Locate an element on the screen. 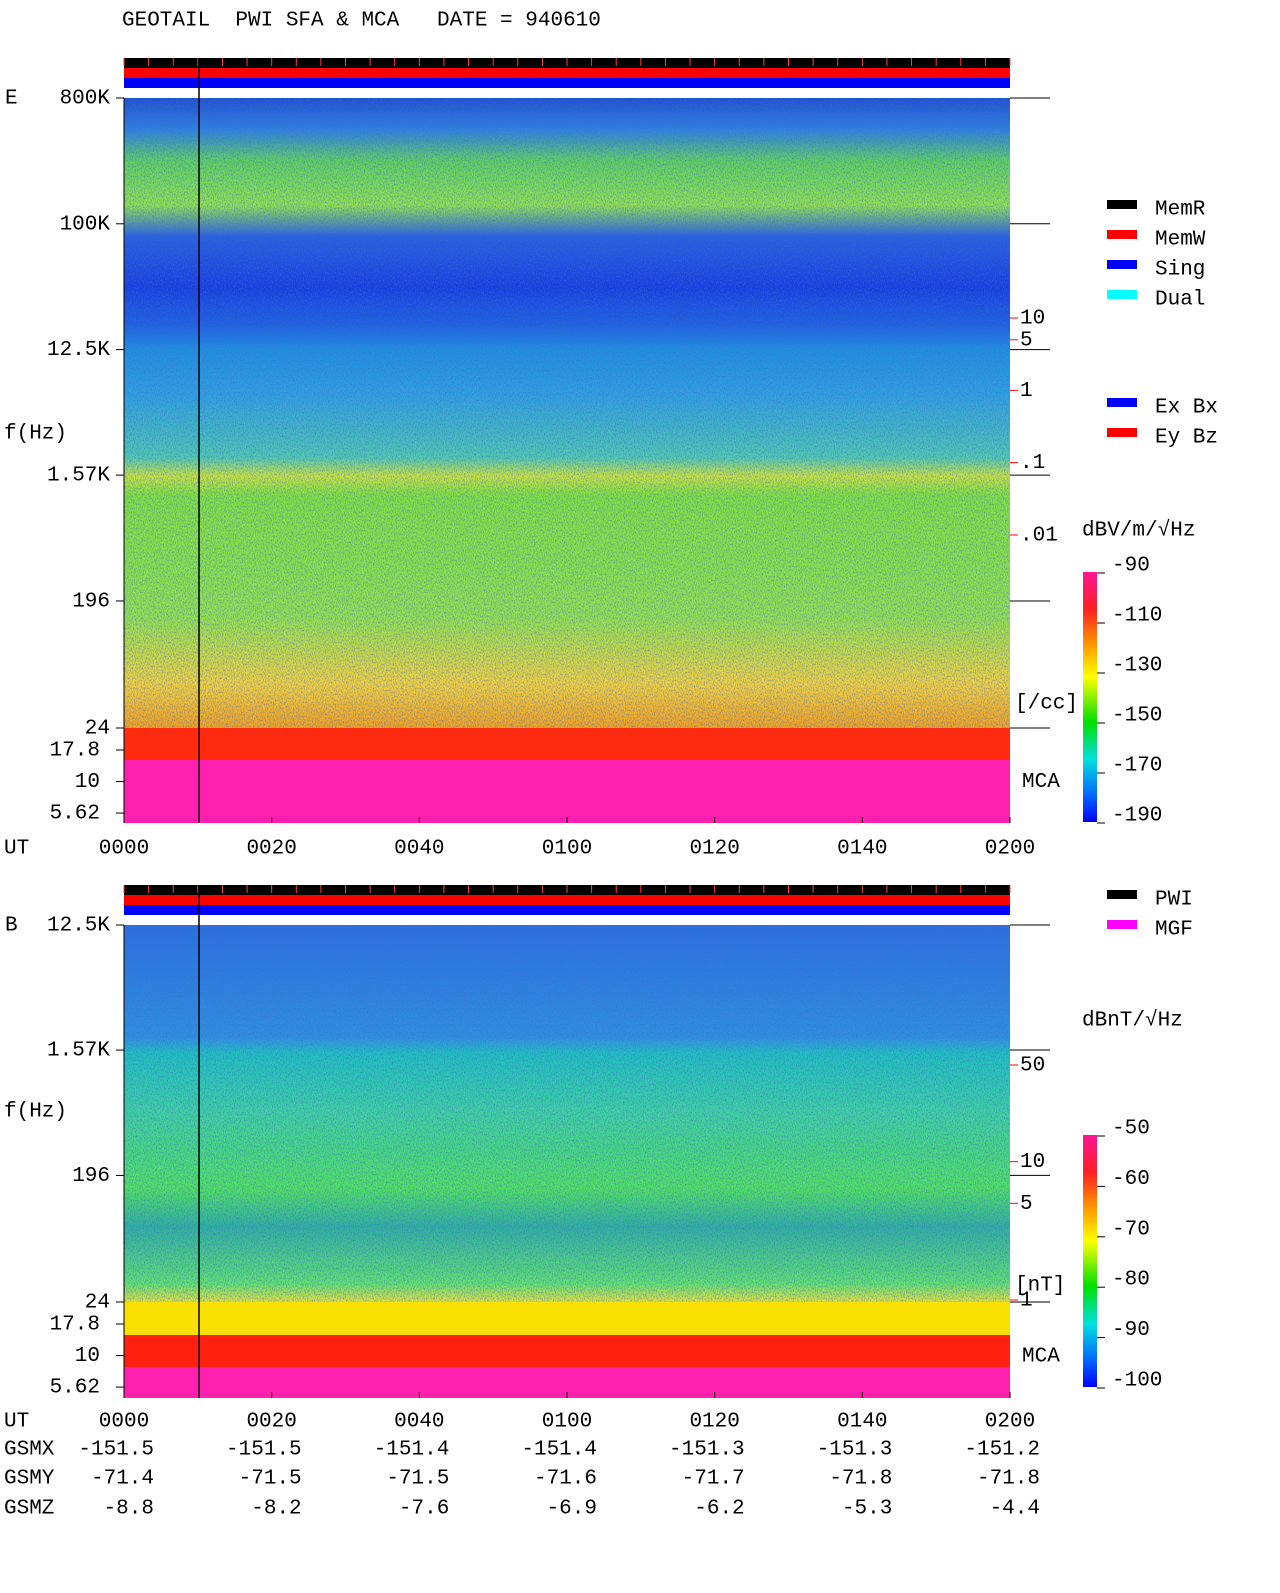 Image resolution: width=1280 pixels, height=1593 pixels. orbit-value: -5.3 is located at coordinates (867, 1509).